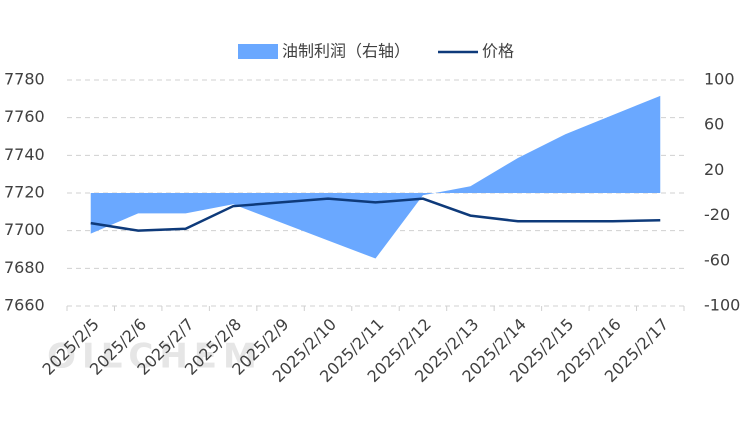  What do you see at coordinates (24, 267) in the screenshot?
I see `y-tick-label: 7680` at bounding box center [24, 267].